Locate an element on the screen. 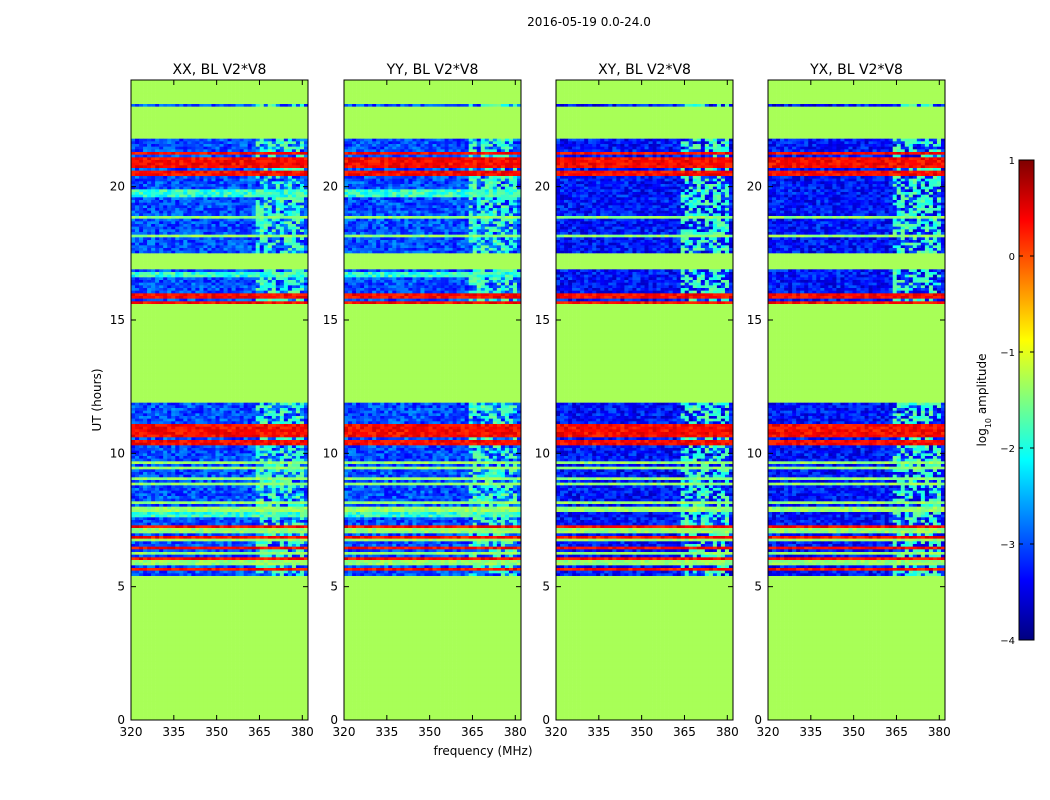 The image size is (1050, 800). colorbar-label: log10 amplitude is located at coordinates (984, 400).